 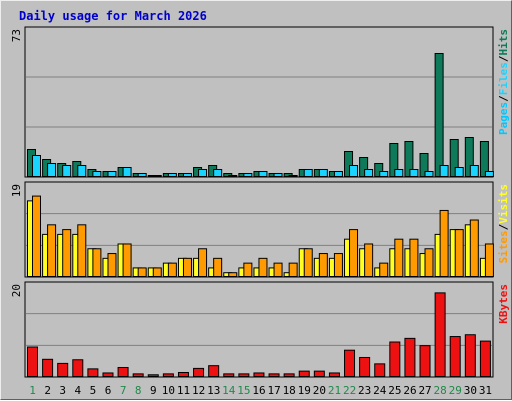 What do you see at coordinates (168, 390) in the screenshot?
I see `x-tick-label-day-10: 10` at bounding box center [168, 390].